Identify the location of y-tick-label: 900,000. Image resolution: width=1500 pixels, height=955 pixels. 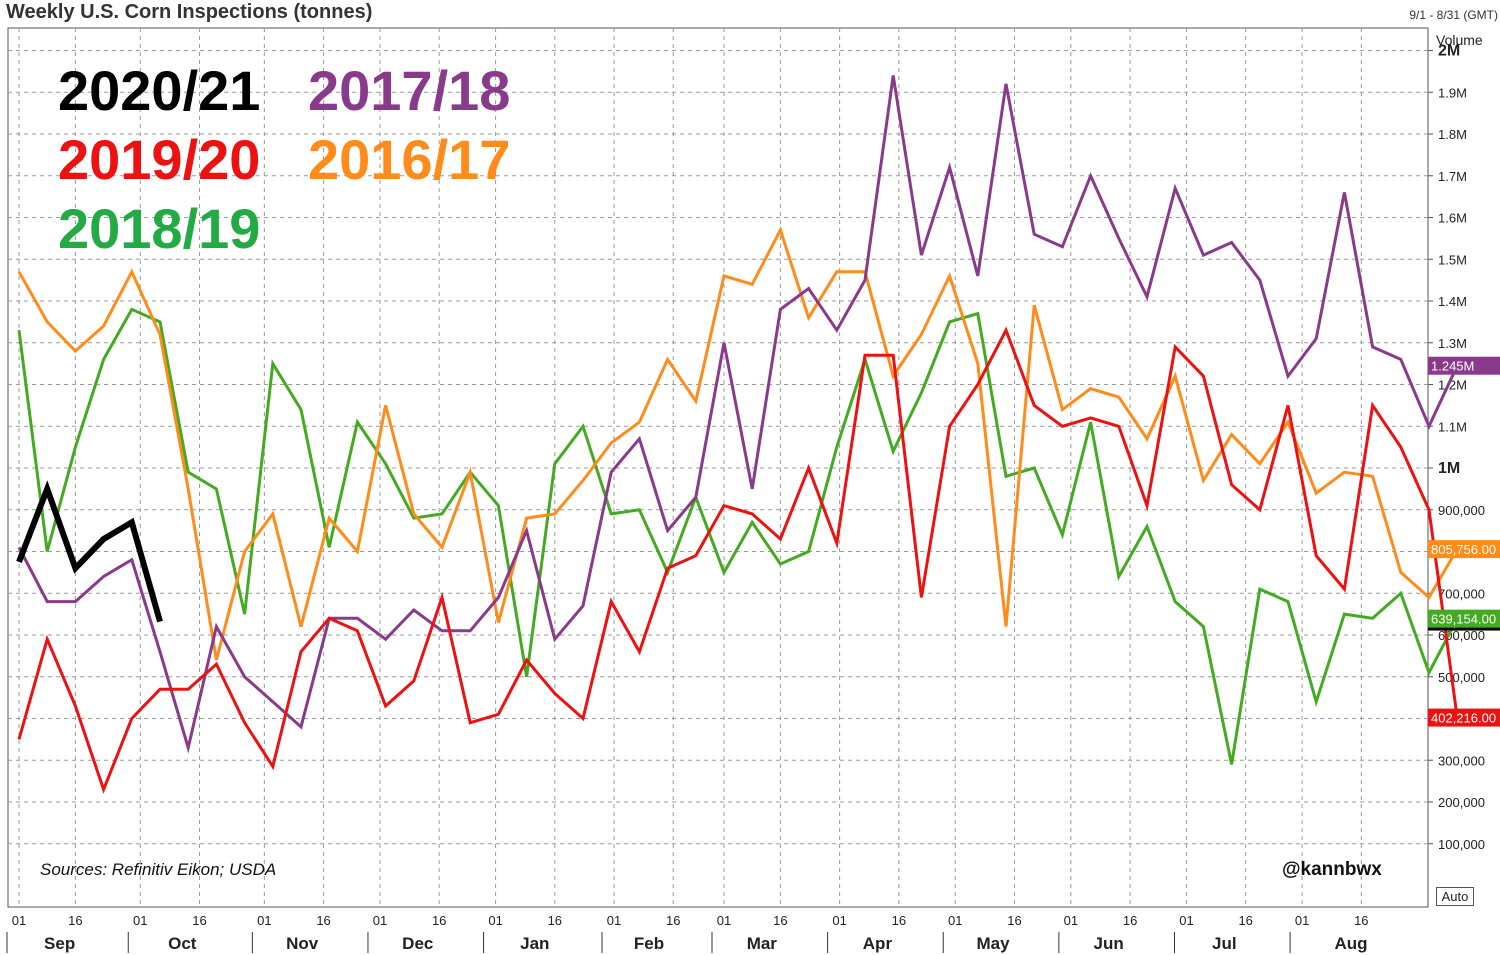
(1461, 510).